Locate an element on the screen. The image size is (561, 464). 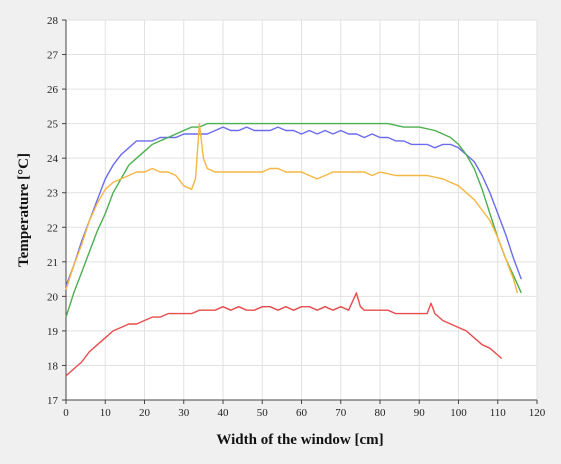
y-tick-label: 21 is located at coordinates (52, 263).